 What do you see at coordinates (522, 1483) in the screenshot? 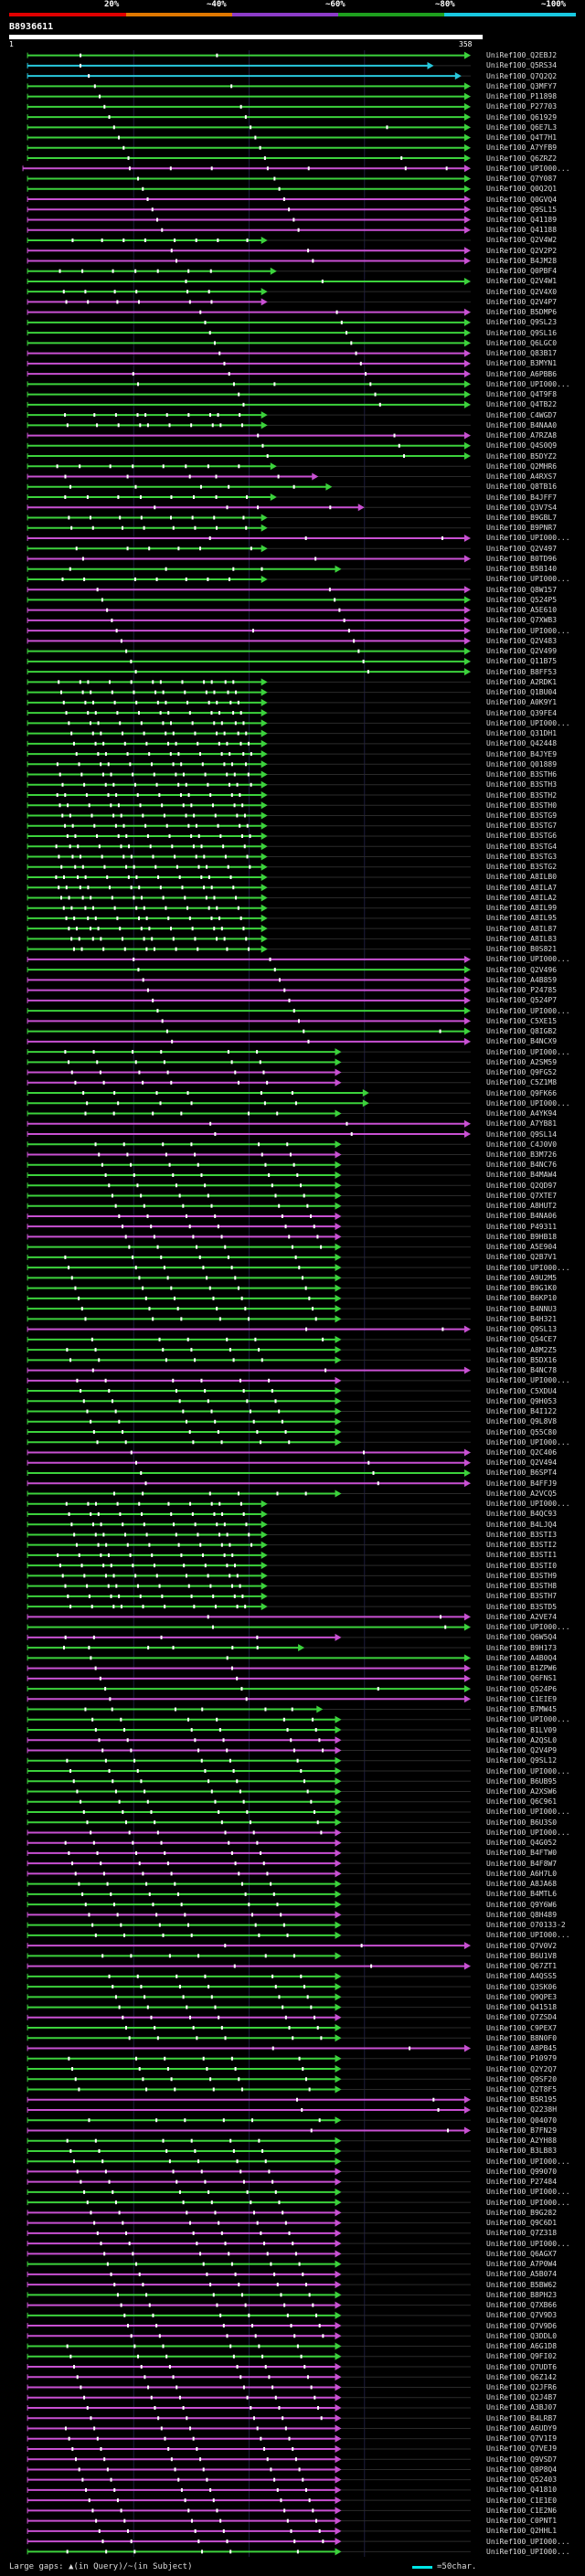
I see `hit-label: UniRef100_B4FFJ9` at bounding box center [522, 1483].